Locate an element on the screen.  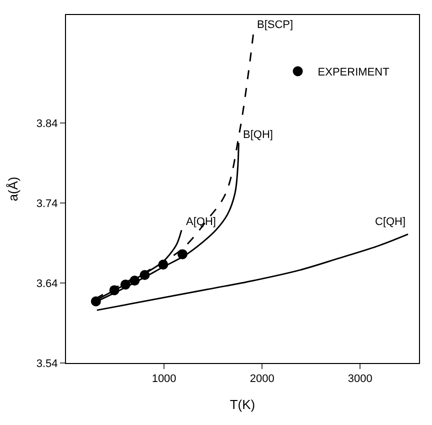
series-label: B[SCP] is located at coordinates (275, 25).